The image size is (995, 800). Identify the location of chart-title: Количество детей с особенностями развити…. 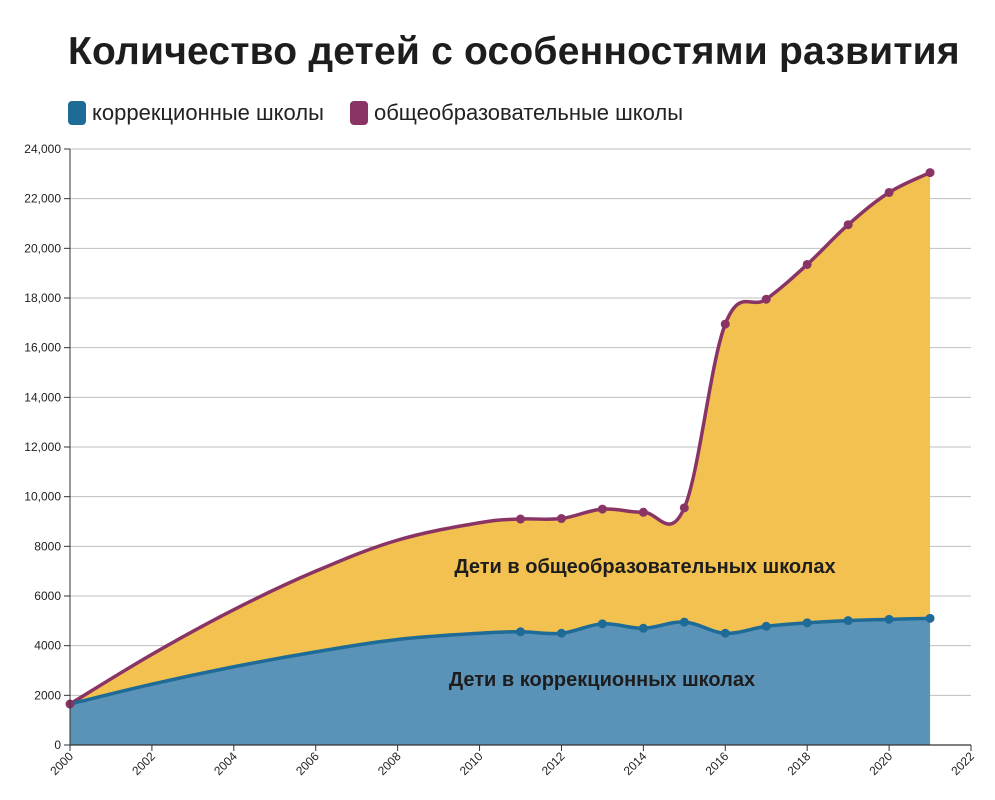
(514, 51).